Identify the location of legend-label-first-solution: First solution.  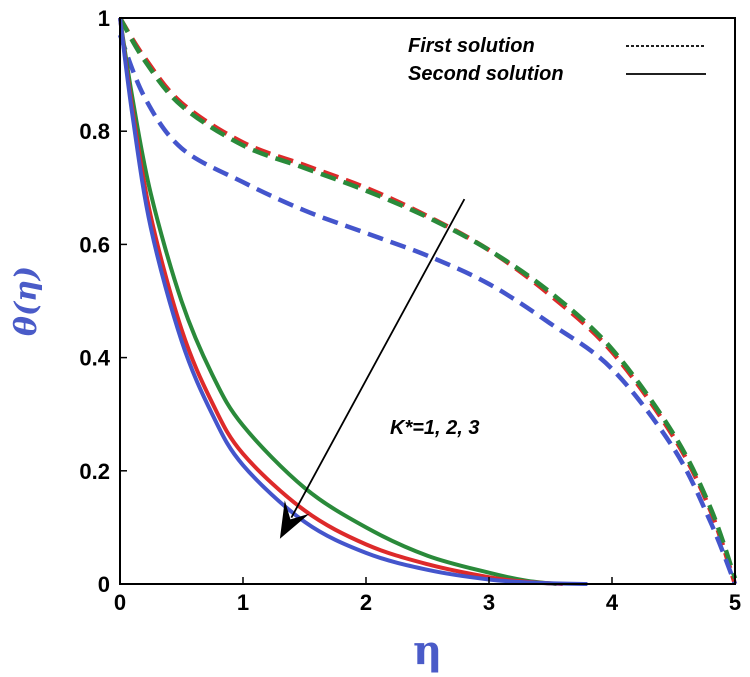
(471, 46).